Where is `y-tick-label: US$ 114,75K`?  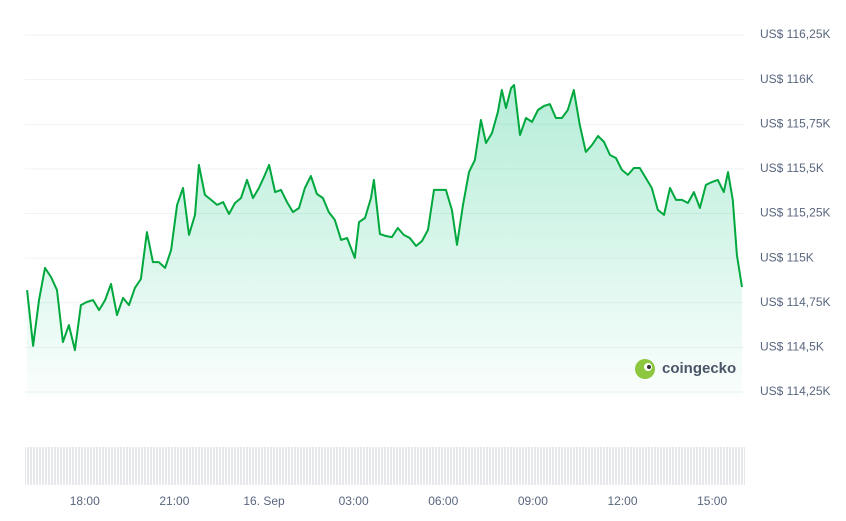 y-tick-label: US$ 114,75K is located at coordinates (795, 302).